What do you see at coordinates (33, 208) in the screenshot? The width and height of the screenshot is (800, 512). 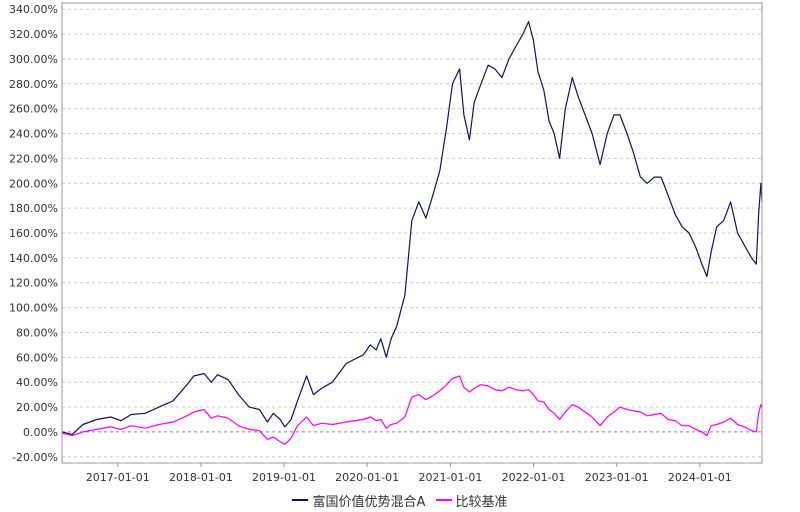 I see `y-tick-label: 180.00%` at bounding box center [33, 208].